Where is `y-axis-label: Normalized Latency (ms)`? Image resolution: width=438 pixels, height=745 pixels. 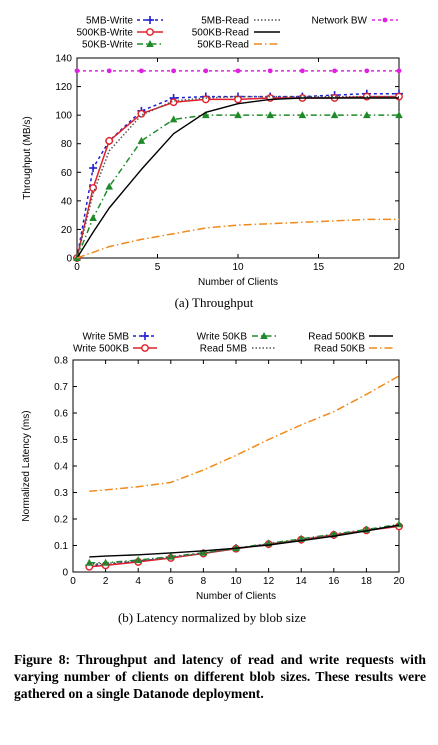
y-axis-label: Normalized Latency (ms) is located at coordinates (26, 465).